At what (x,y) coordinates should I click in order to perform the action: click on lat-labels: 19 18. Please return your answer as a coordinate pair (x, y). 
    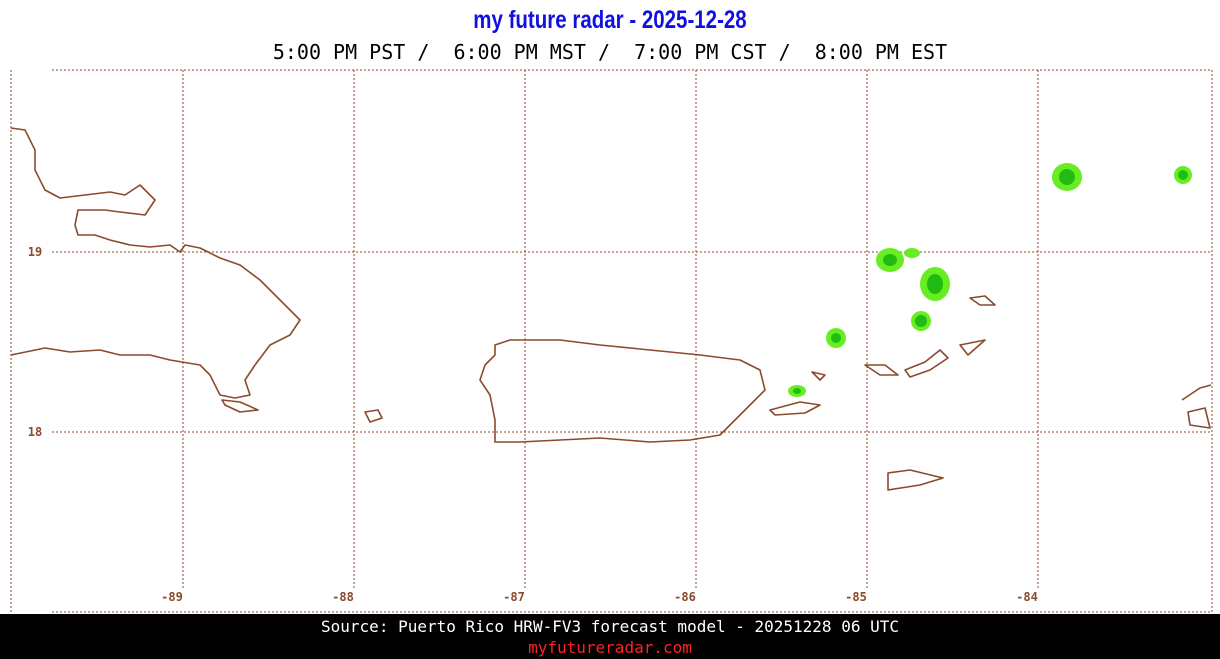
    Looking at the image, I should click on (35, 342).